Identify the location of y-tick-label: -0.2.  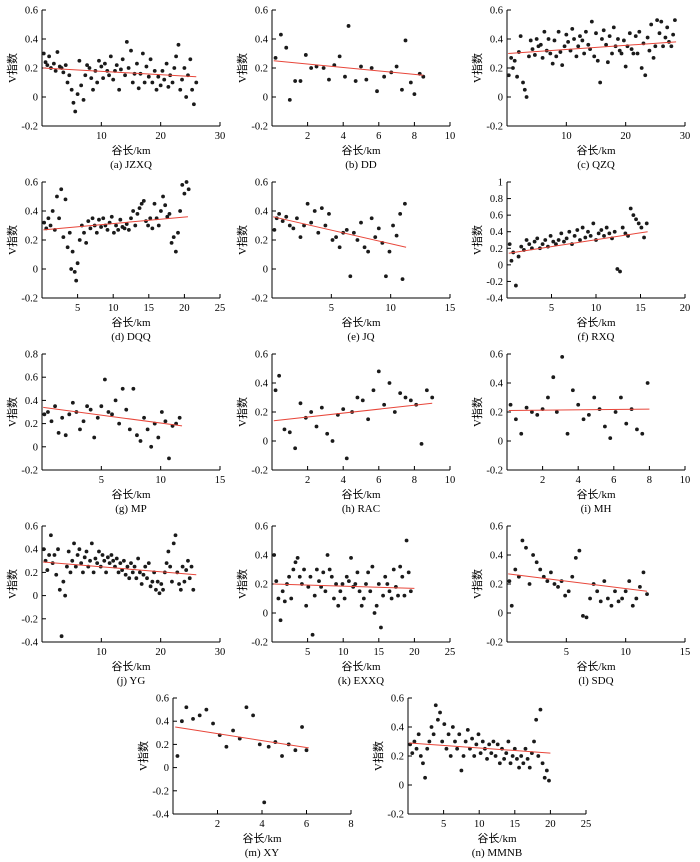
(395, 815).